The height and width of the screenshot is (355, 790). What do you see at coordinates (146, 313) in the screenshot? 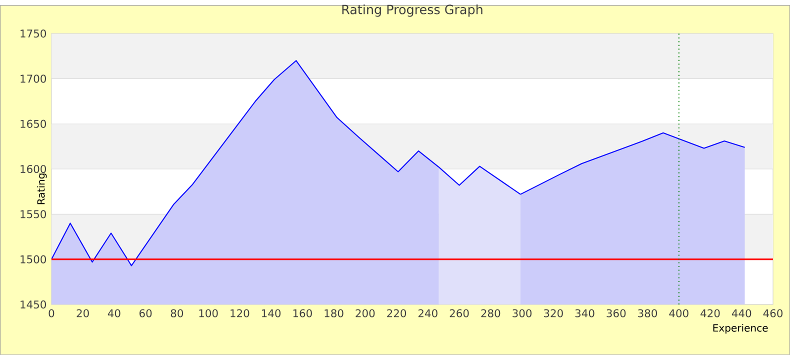
I see `x-tick-label: 60` at bounding box center [146, 313].